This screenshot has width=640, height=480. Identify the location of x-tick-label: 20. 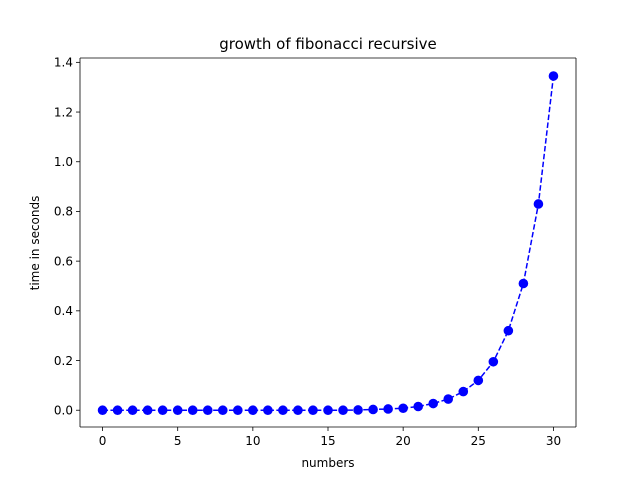
(403, 441).